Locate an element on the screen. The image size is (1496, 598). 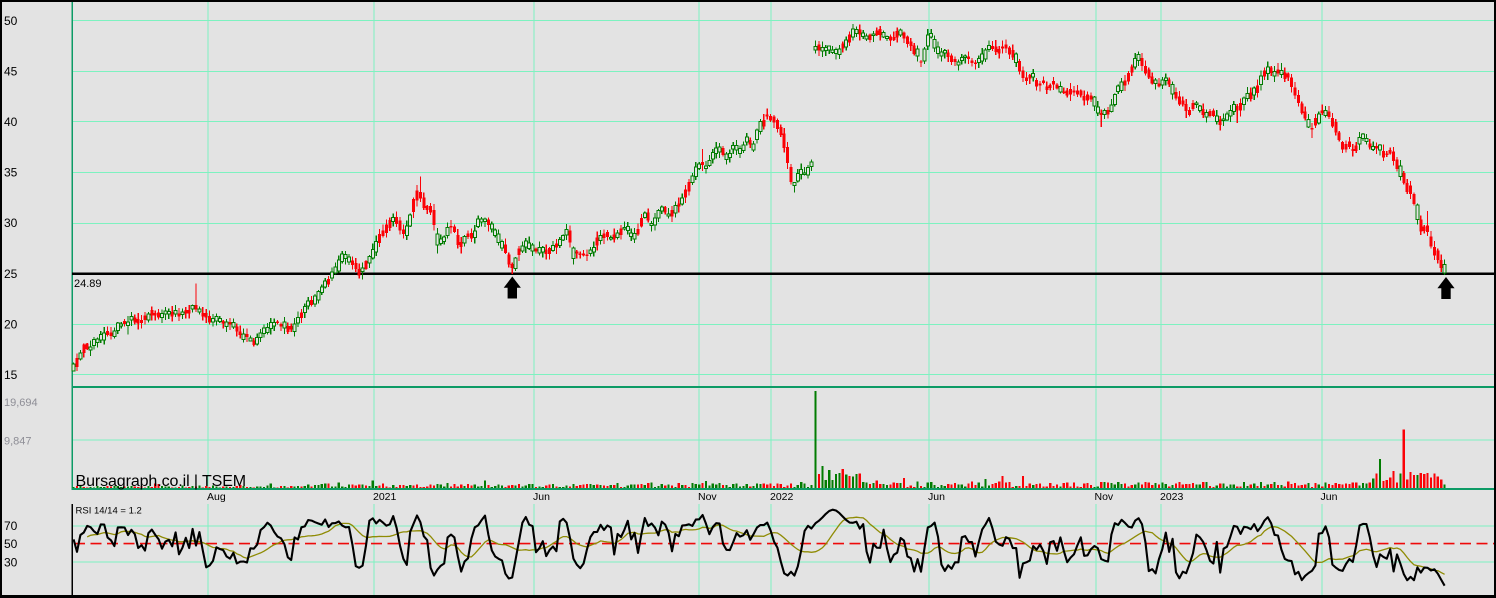
svg-text: Aug is located at coordinates (216, 497).